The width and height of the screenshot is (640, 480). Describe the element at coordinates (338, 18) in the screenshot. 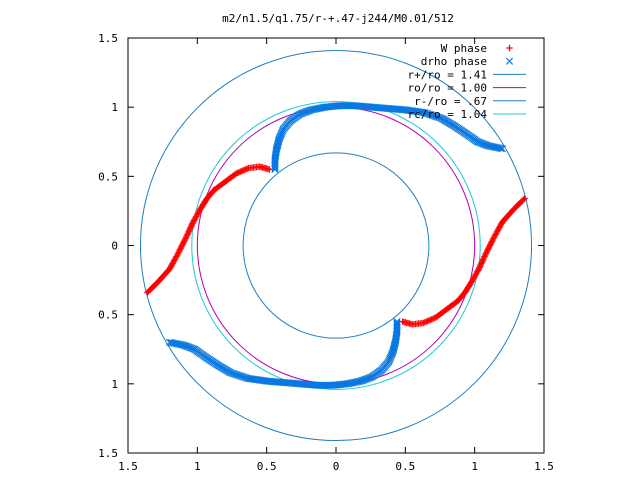

I see `chart-title: m2/n1.5/q1.75/r-+.47-j244/M0.01/512` at that location.